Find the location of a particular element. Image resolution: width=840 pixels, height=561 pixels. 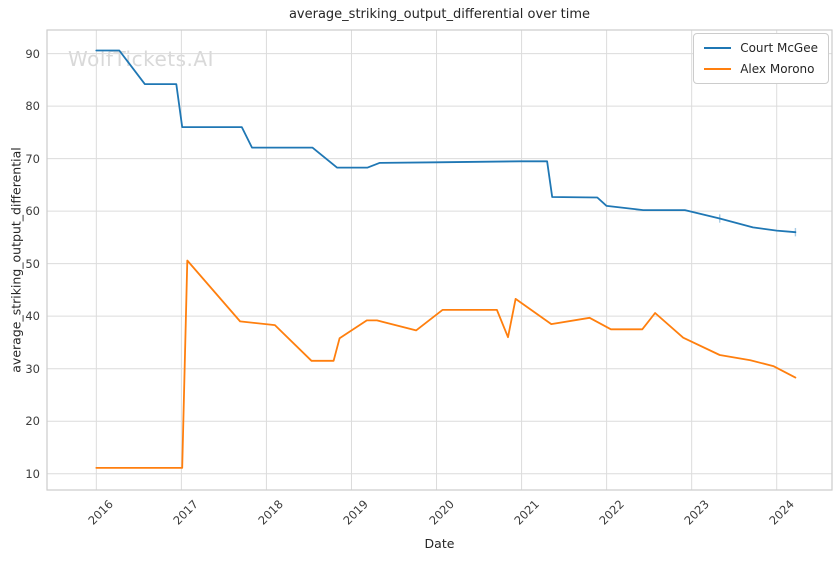

watermark: WolfTickets.AI is located at coordinates (141, 59).